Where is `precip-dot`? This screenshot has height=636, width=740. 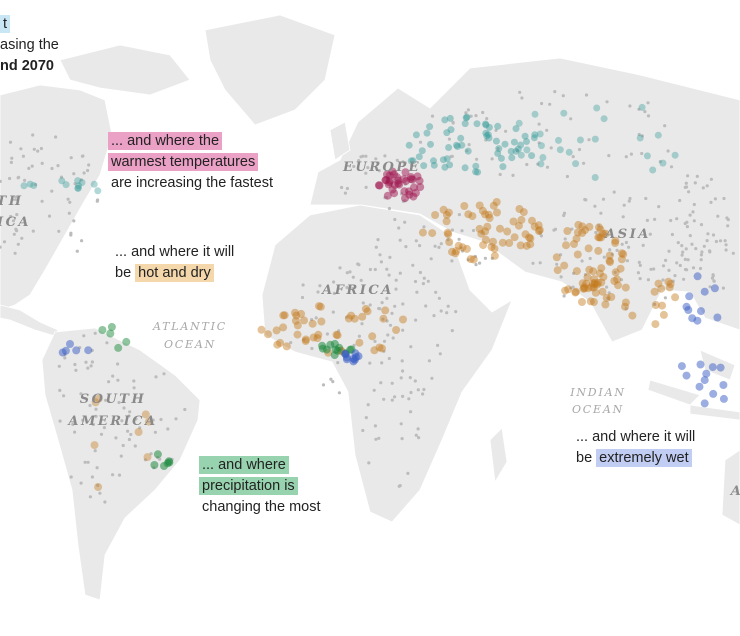
precip-dot is located at coordinates (334, 355).